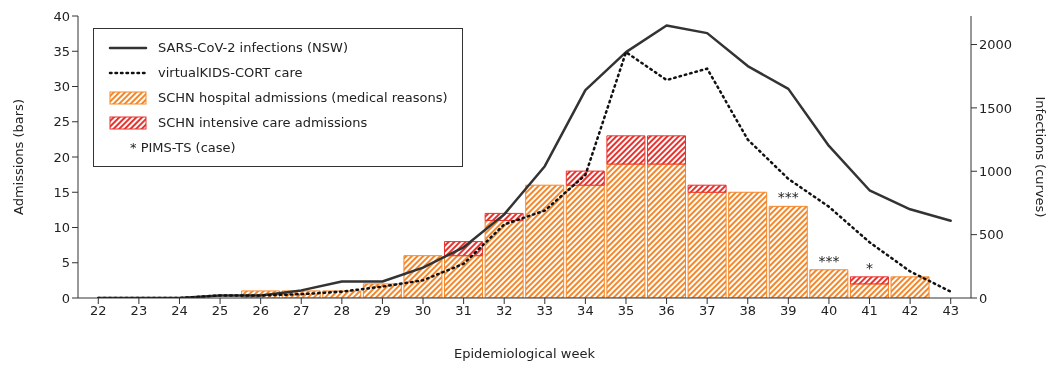 Image resolution: width=1064 pixels, height=376 pixels. I want to click on y2-tick-label: 1500, so click(996, 108).